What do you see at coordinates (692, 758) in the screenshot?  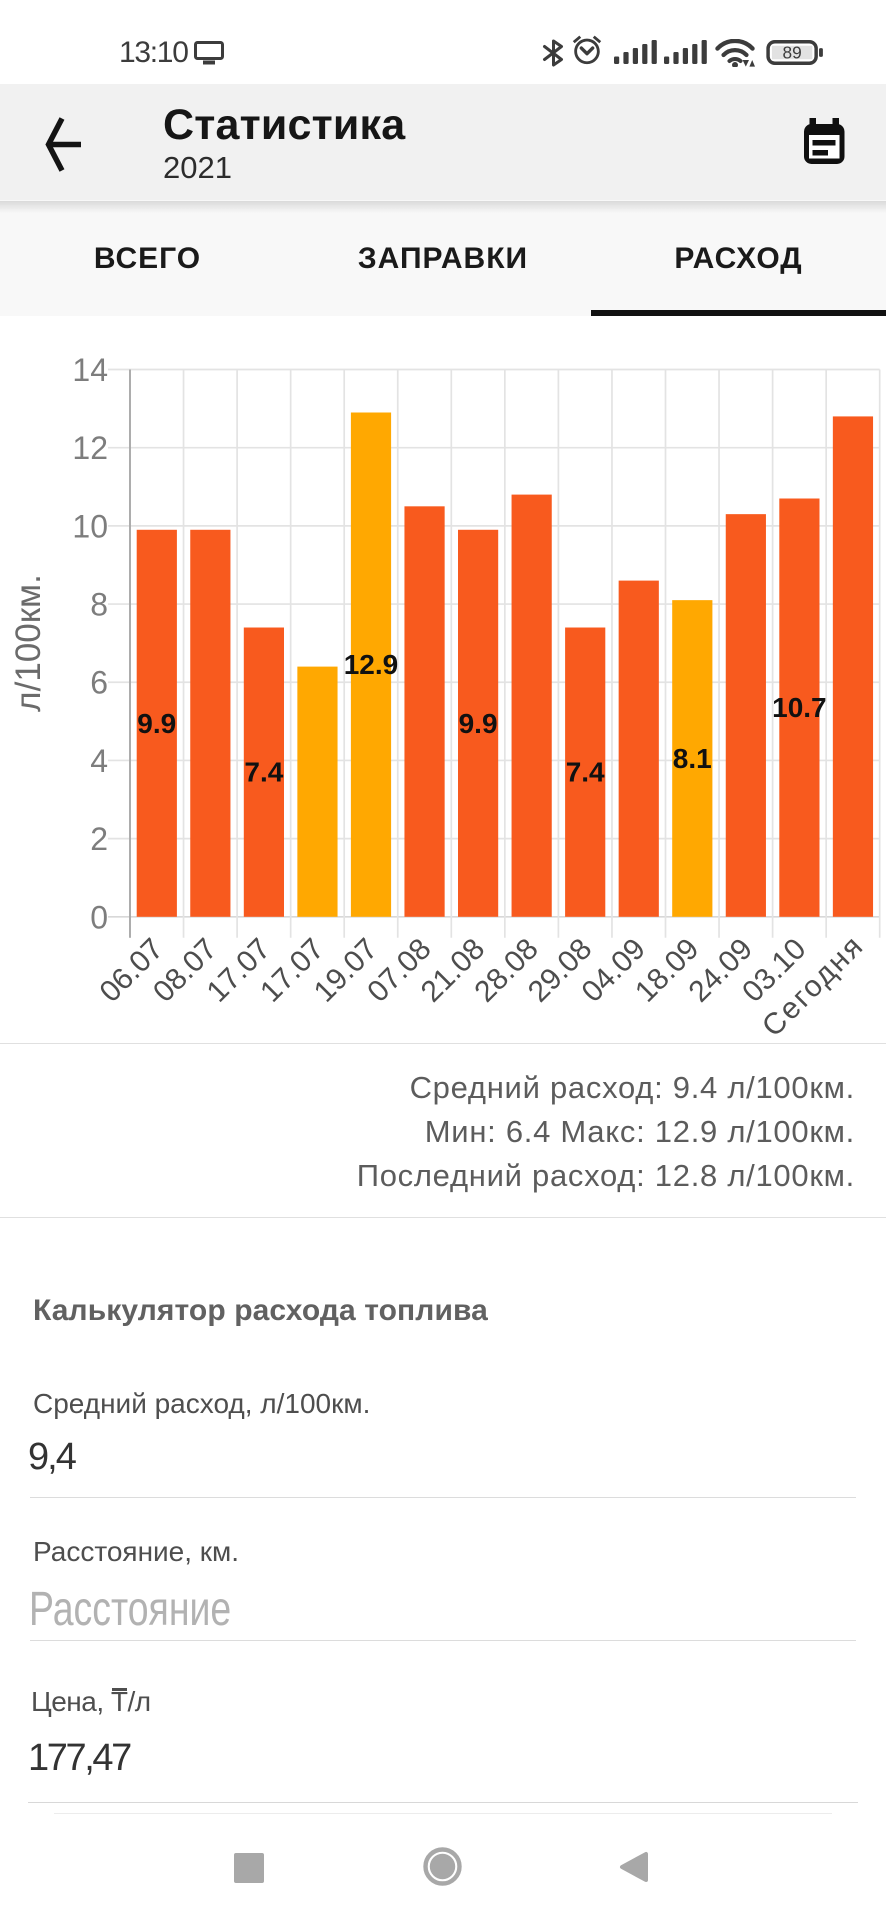 I see `svg-text: 8.1` at bounding box center [692, 758].